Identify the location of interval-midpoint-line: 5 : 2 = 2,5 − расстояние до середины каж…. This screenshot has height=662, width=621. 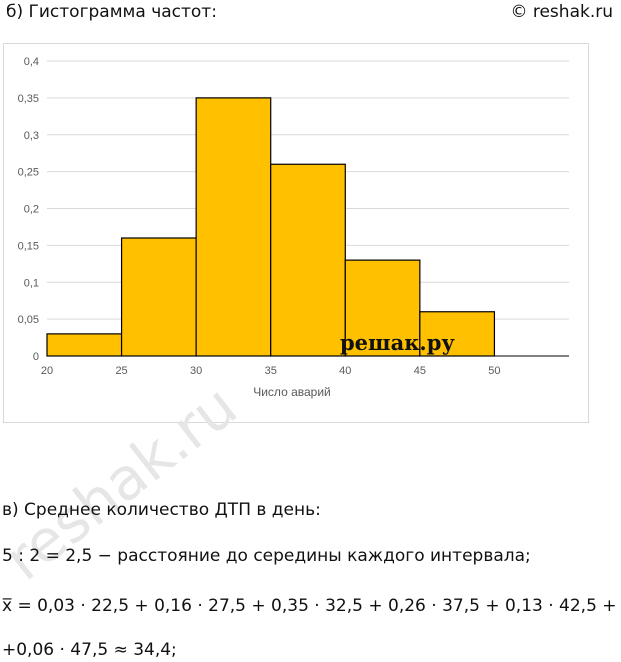
(266, 556).